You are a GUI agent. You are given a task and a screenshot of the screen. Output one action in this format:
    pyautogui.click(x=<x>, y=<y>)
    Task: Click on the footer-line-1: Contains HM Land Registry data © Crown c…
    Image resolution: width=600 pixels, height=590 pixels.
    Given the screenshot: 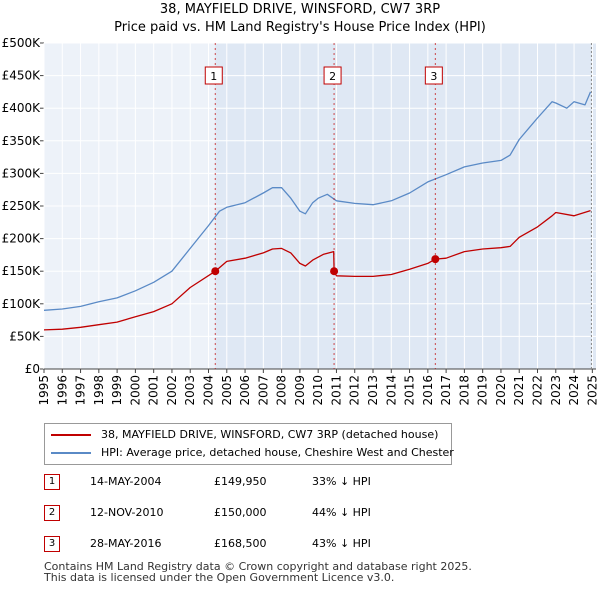 What is the action you would take?
    pyautogui.click(x=258, y=566)
    